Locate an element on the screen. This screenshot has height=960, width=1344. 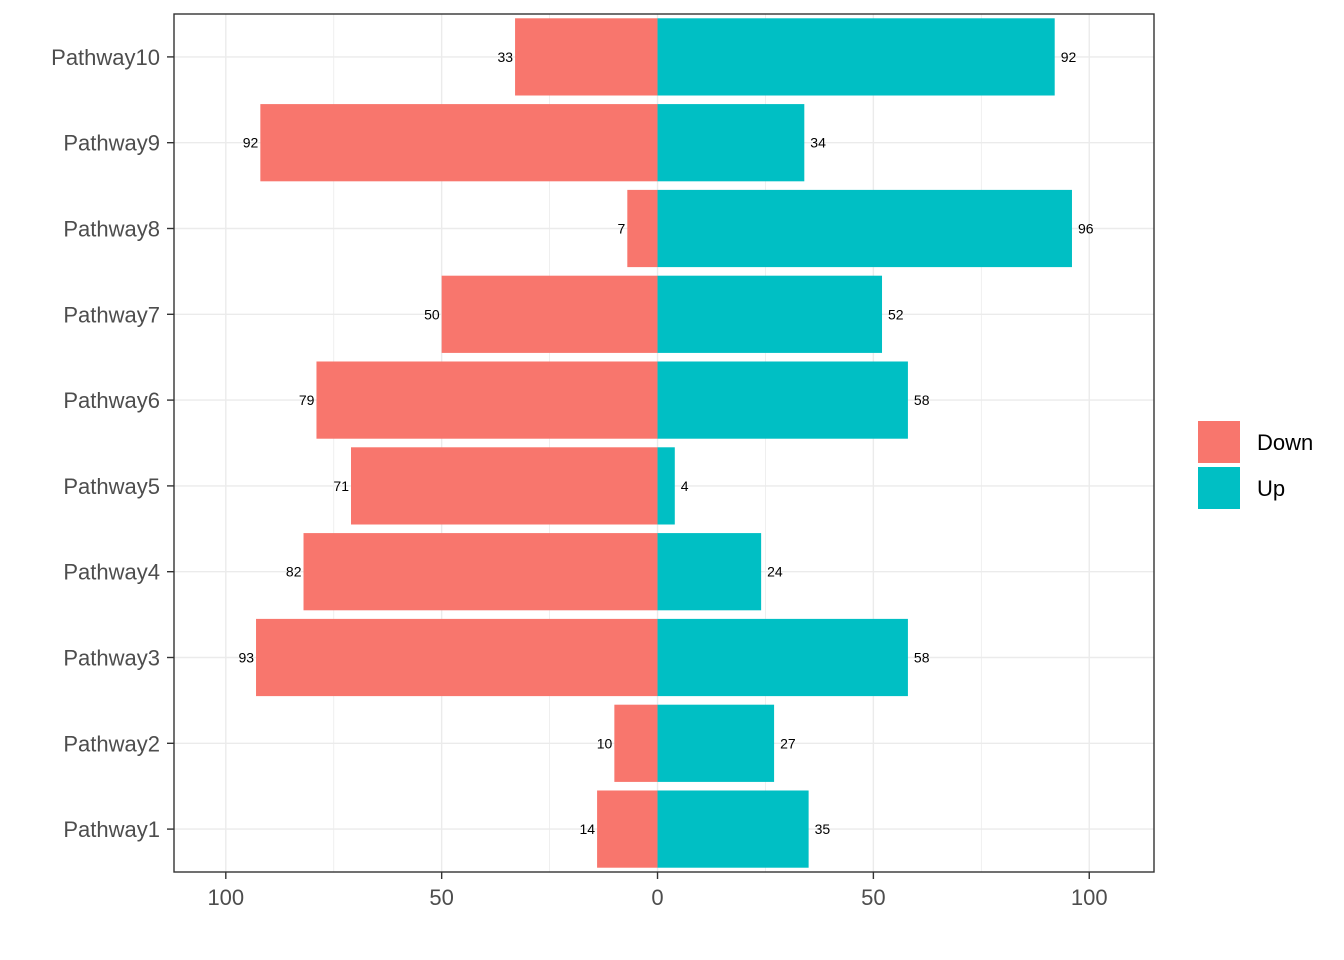
bar-down-pathway1 is located at coordinates (627, 829).